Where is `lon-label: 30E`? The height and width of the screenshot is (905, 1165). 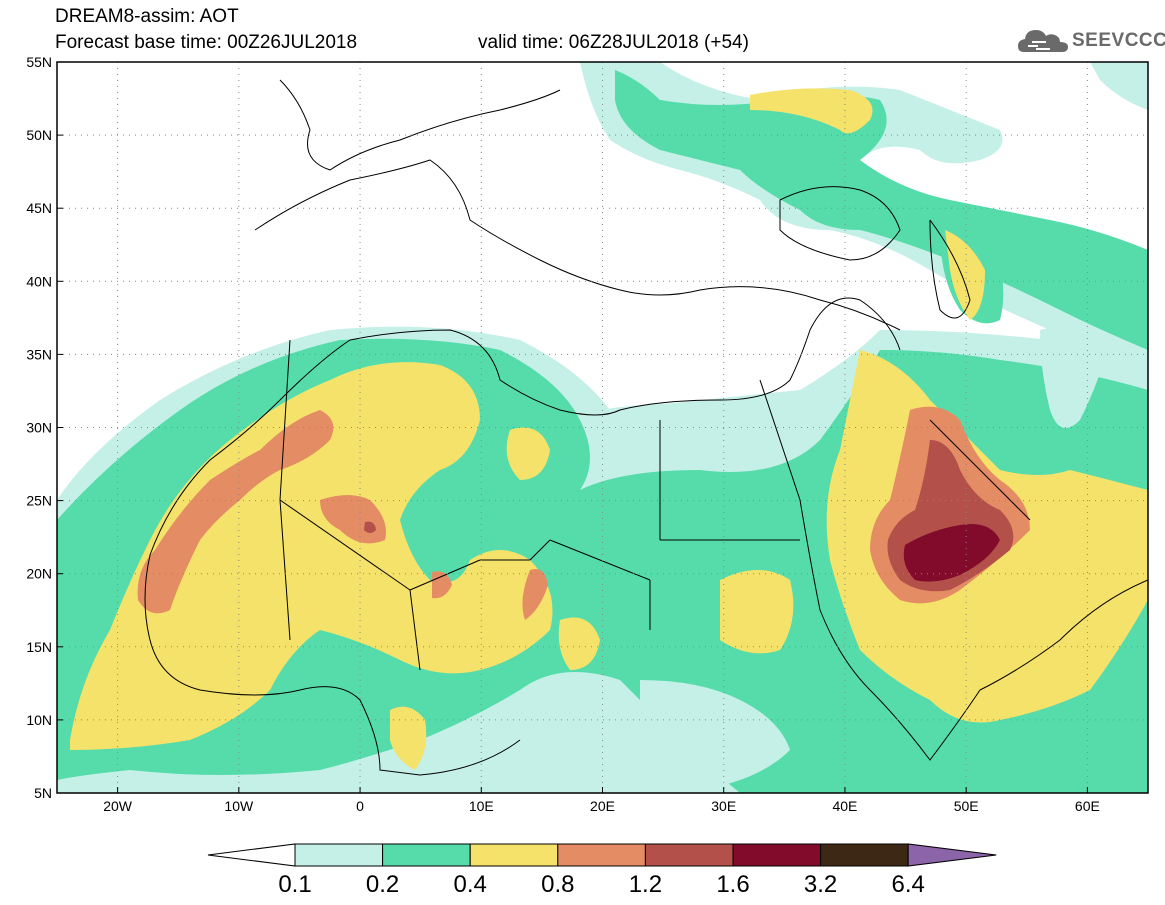 lon-label: 30E is located at coordinates (723, 806).